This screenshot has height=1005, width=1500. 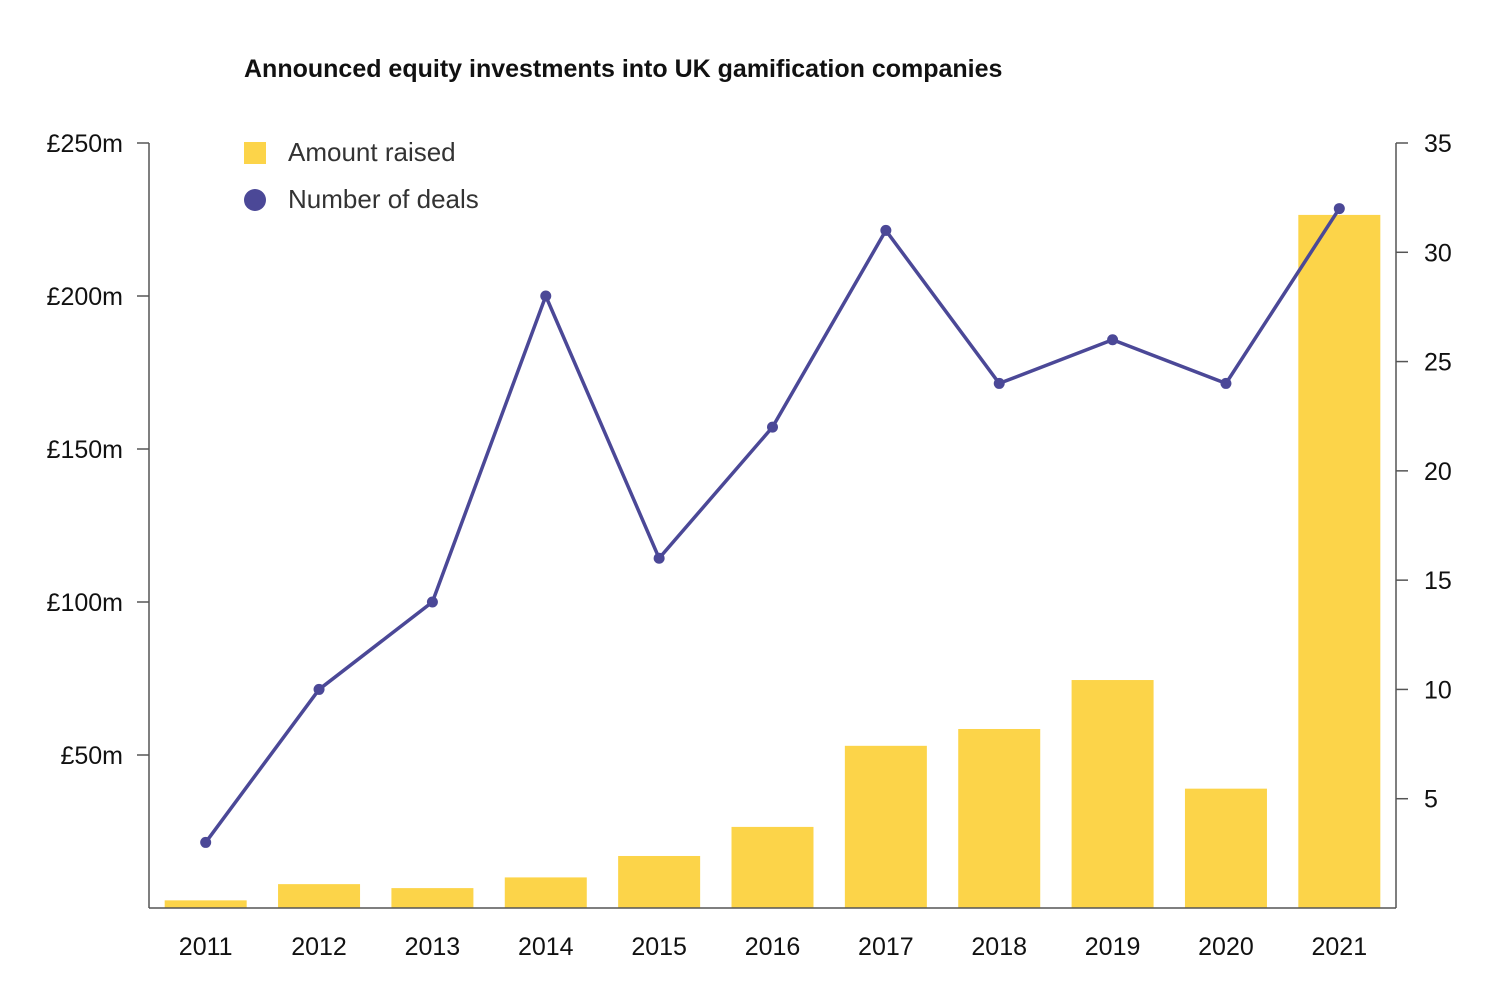 I want to click on x-tick-label: 2019, so click(x=1113, y=947).